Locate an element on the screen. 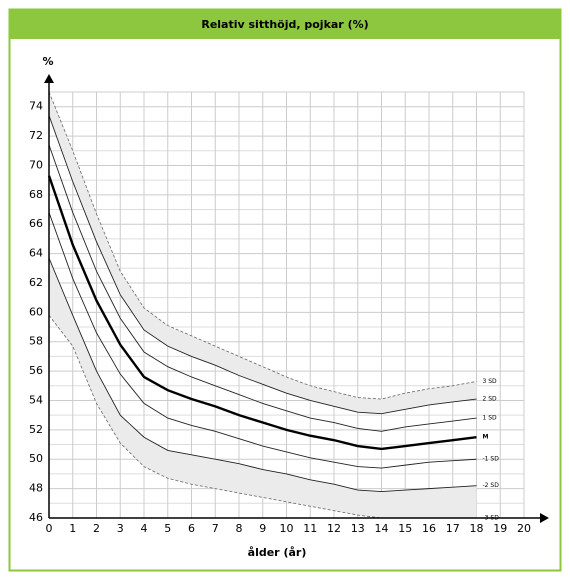 The width and height of the screenshot is (570, 579). x-tick-label: 0 is located at coordinates (49, 528).